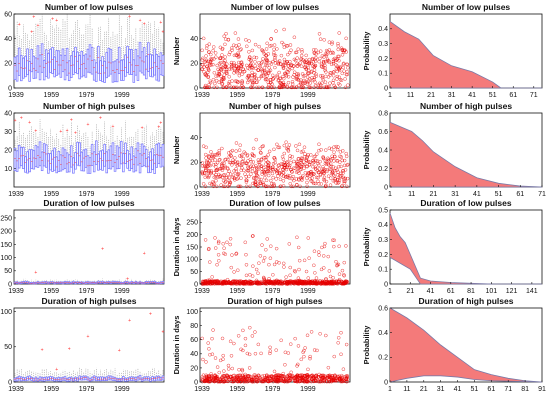 Image resolution: width=550 pixels, height=402 pixels. I want to click on y-tick-label: 100, so click(6, 258).